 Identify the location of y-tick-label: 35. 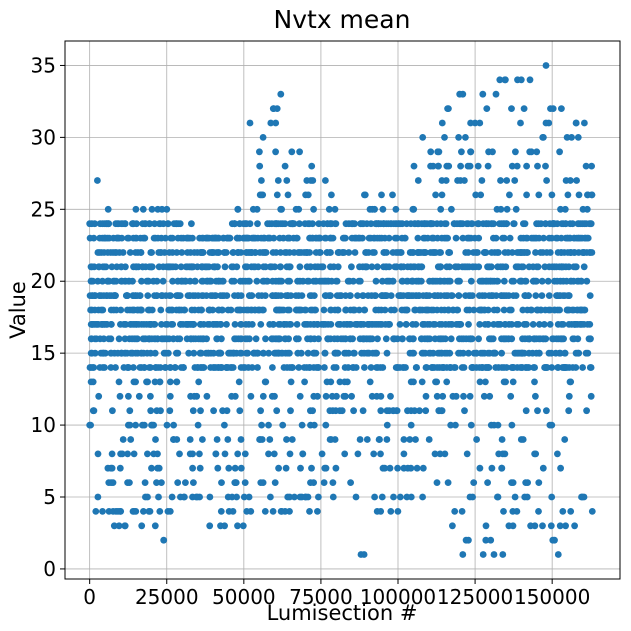
(43, 65).